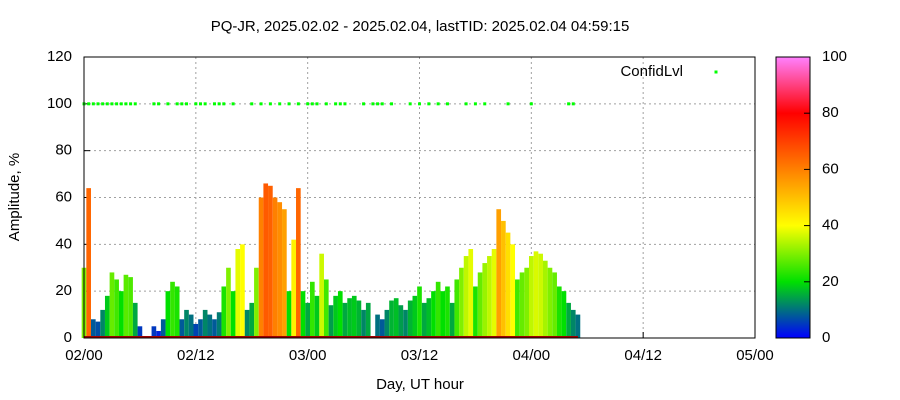  What do you see at coordinates (63, 196) in the screenshot?
I see `y-tick-label: 60` at bounding box center [63, 196].